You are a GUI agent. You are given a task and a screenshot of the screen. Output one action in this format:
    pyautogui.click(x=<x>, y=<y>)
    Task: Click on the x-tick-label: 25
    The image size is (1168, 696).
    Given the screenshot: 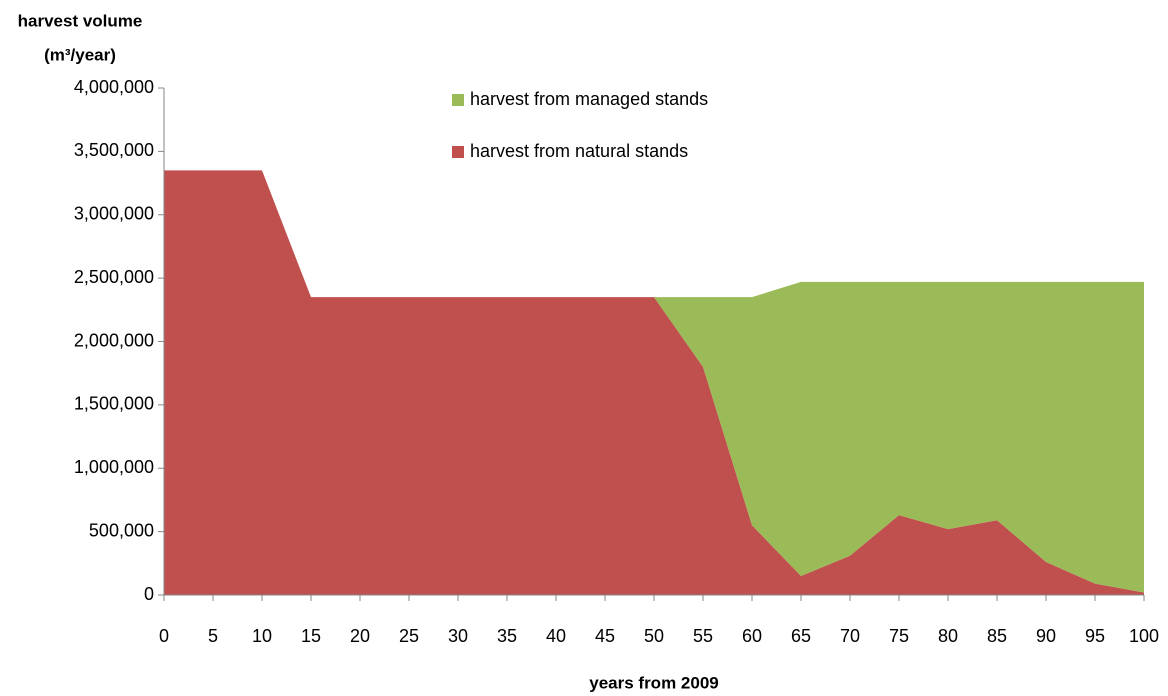 What is the action you would take?
    pyautogui.click(x=409, y=636)
    